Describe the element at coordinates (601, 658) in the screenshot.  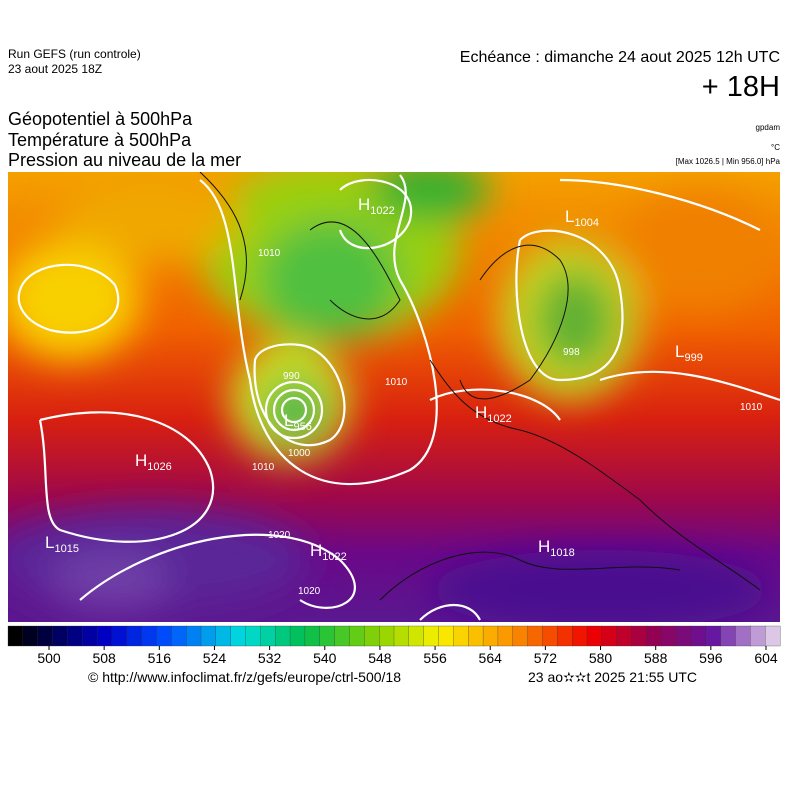
I see `colorbar-tick-label: 580` at that location.